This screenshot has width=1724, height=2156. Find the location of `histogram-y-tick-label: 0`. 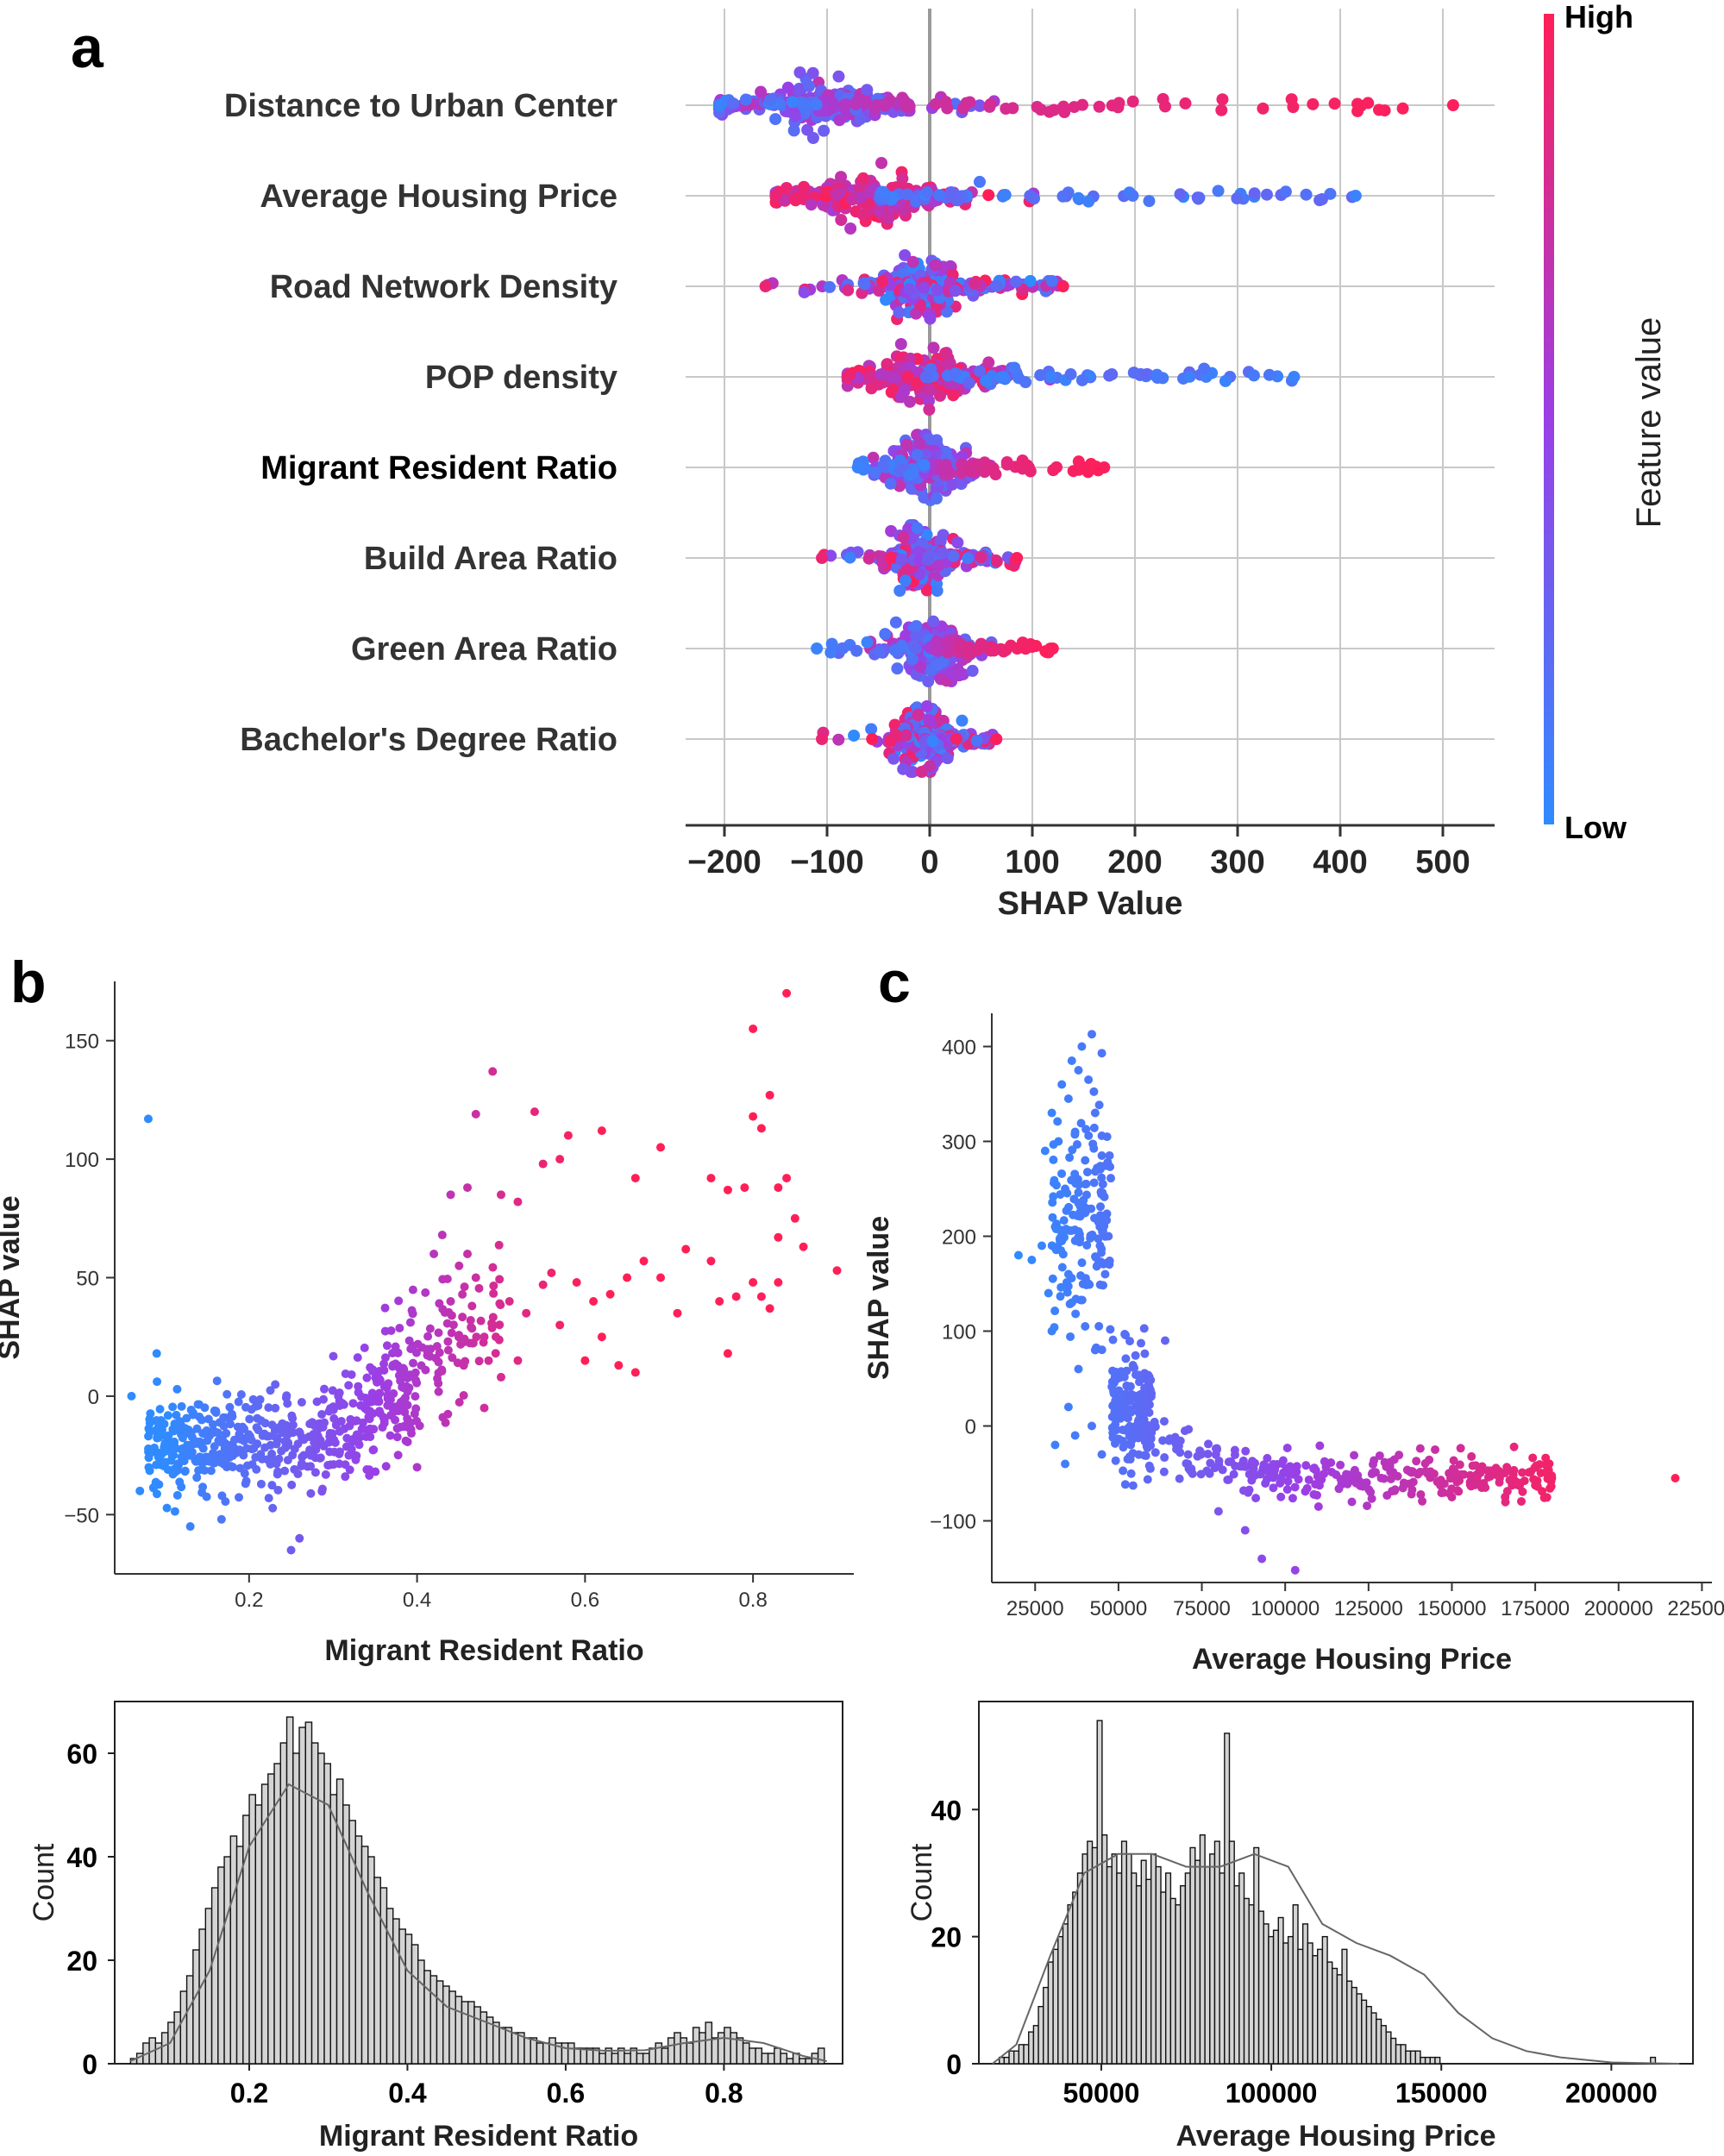

histogram-y-tick-label: 0 is located at coordinates (954, 2064).